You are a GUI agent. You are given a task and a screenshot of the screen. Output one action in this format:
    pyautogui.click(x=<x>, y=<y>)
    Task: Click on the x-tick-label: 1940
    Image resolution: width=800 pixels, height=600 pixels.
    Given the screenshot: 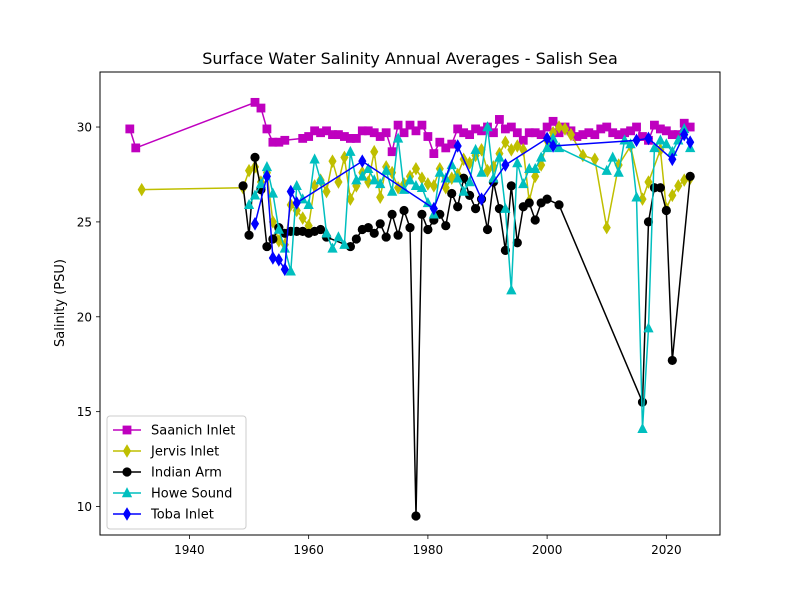 What is the action you would take?
    pyautogui.click(x=189, y=550)
    